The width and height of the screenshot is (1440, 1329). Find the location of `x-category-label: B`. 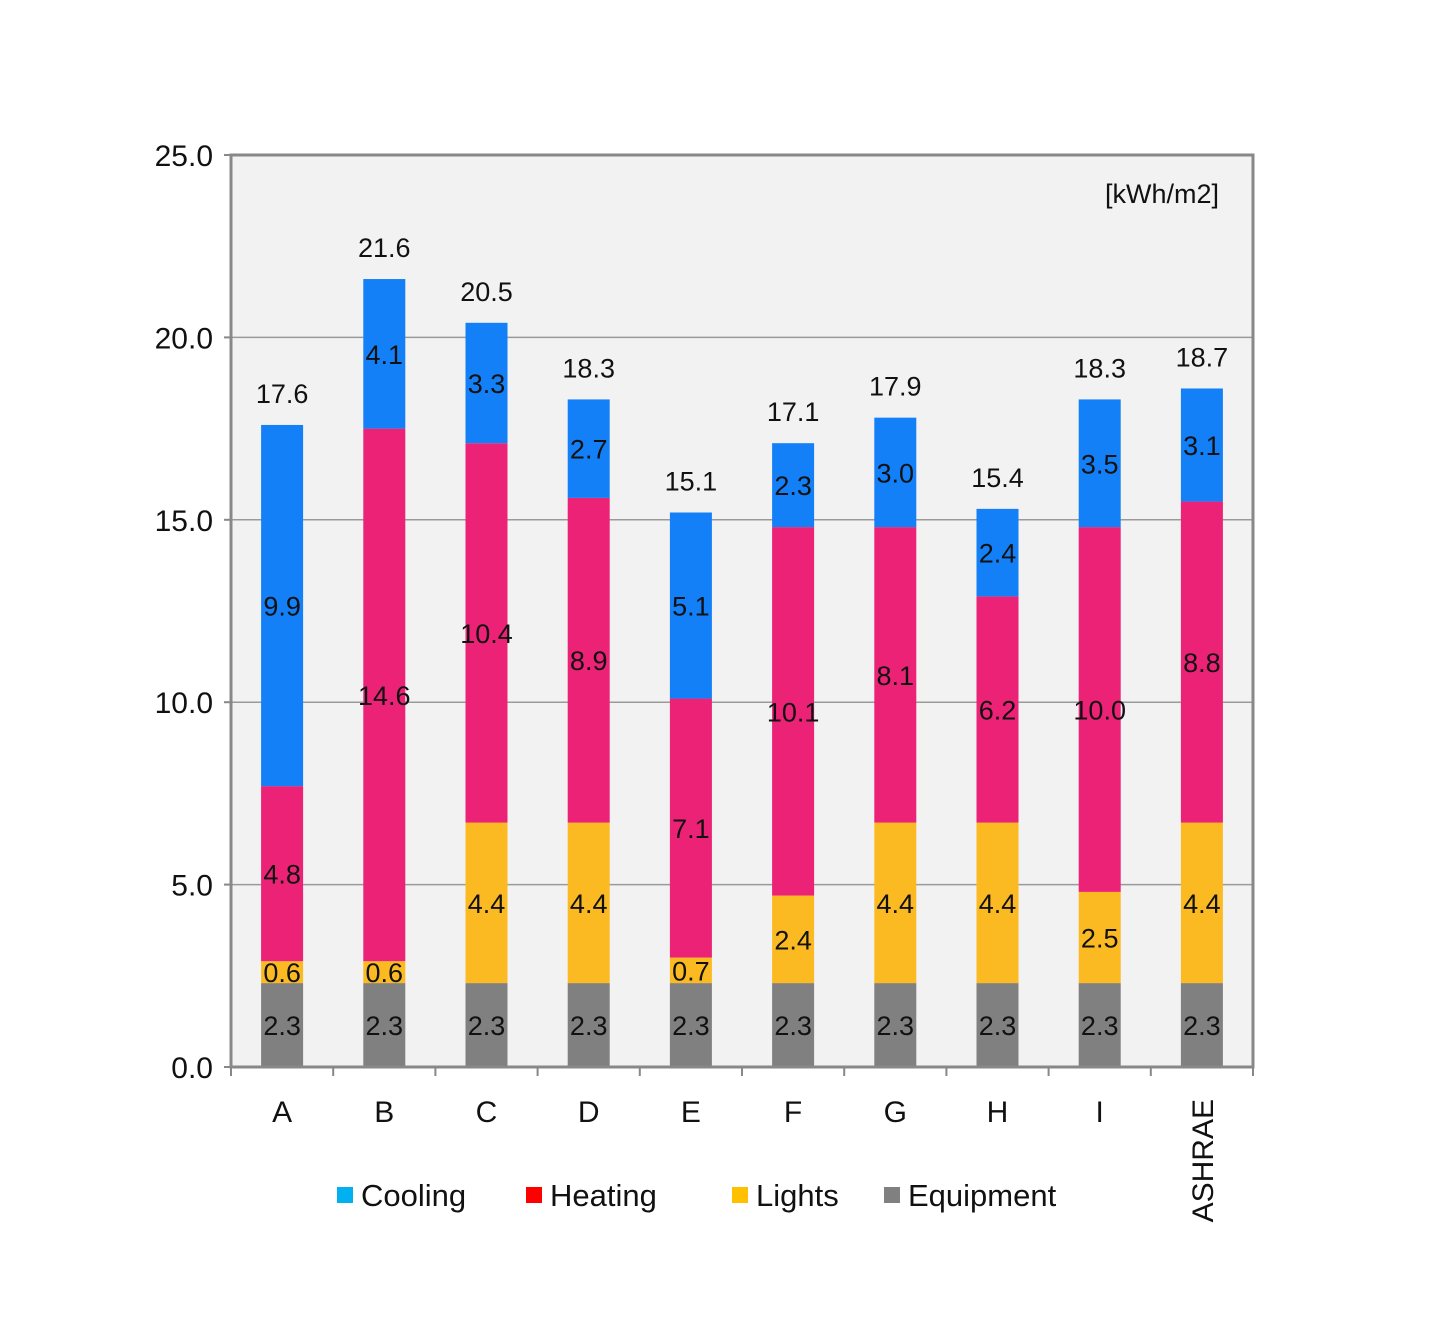

x-category-label: B is located at coordinates (384, 1112).